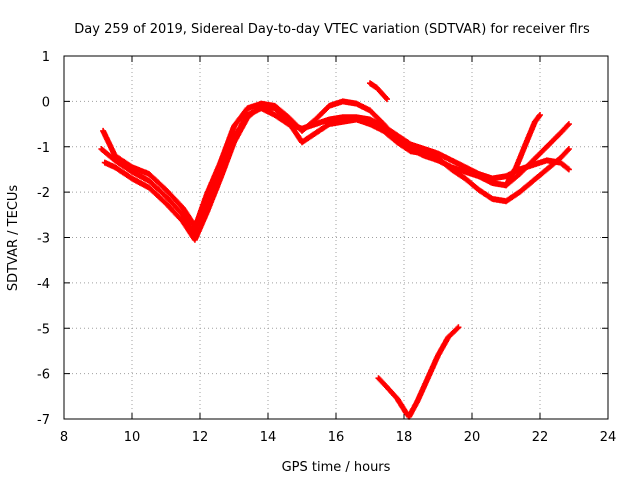  I want to click on x-tick-label: 18, so click(404, 437).